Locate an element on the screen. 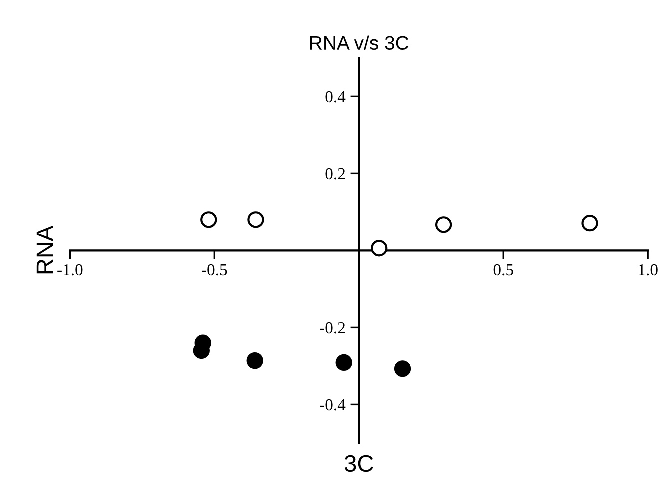 This screenshot has width=662, height=493. x-tick-label: 0.5 is located at coordinates (504, 270).